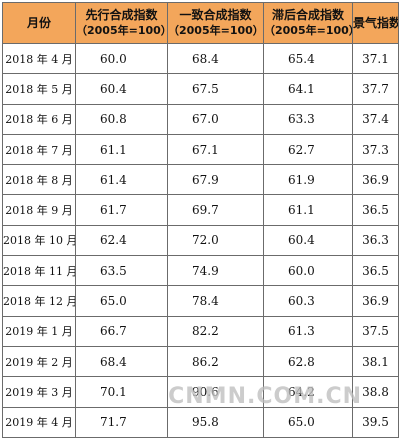  I want to click on climate-index-header: 景气指数, so click(375, 23).